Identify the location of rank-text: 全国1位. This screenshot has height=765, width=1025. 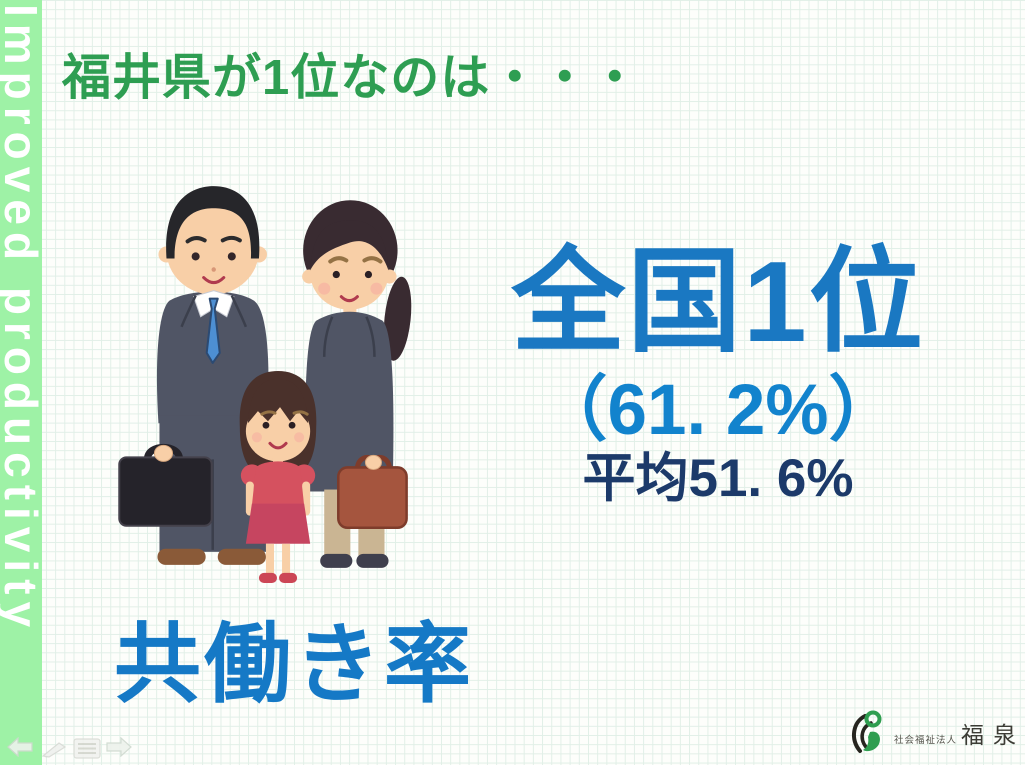
(718, 302).